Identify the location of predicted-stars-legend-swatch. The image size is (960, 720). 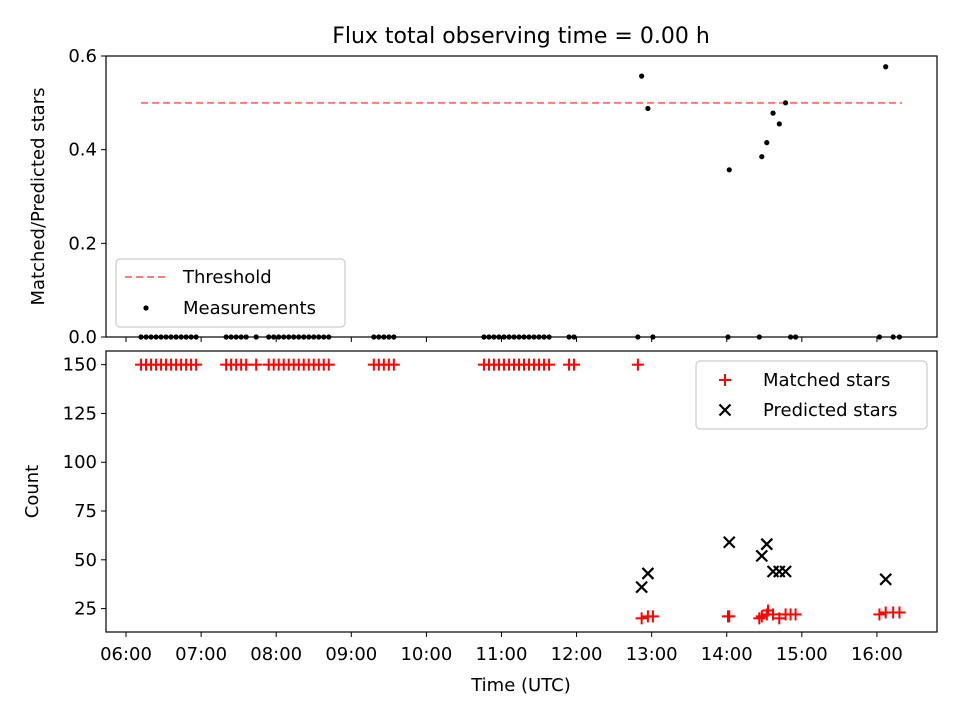
(725, 410).